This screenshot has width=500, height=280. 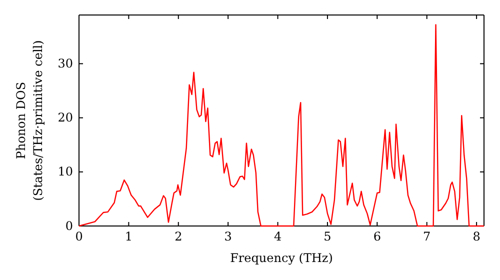 I want to click on x-tick-label: 6, so click(x=377, y=237).